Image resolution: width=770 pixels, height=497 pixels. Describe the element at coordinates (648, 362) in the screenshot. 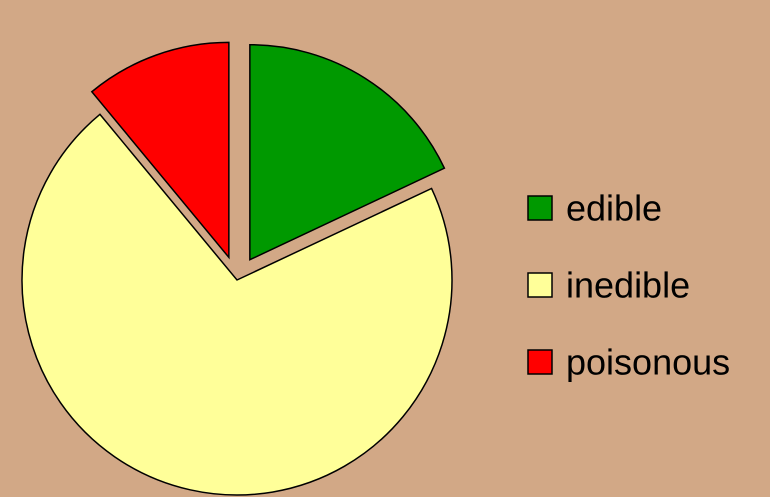

I see `legend-label: poisonous` at that location.